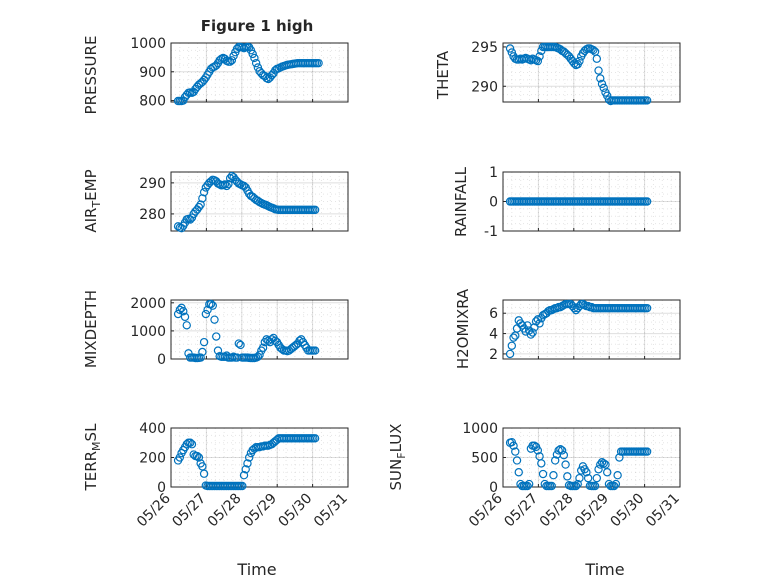  I want to click on panel-mixdepth: MIXDEPTH, so click(91, 329).